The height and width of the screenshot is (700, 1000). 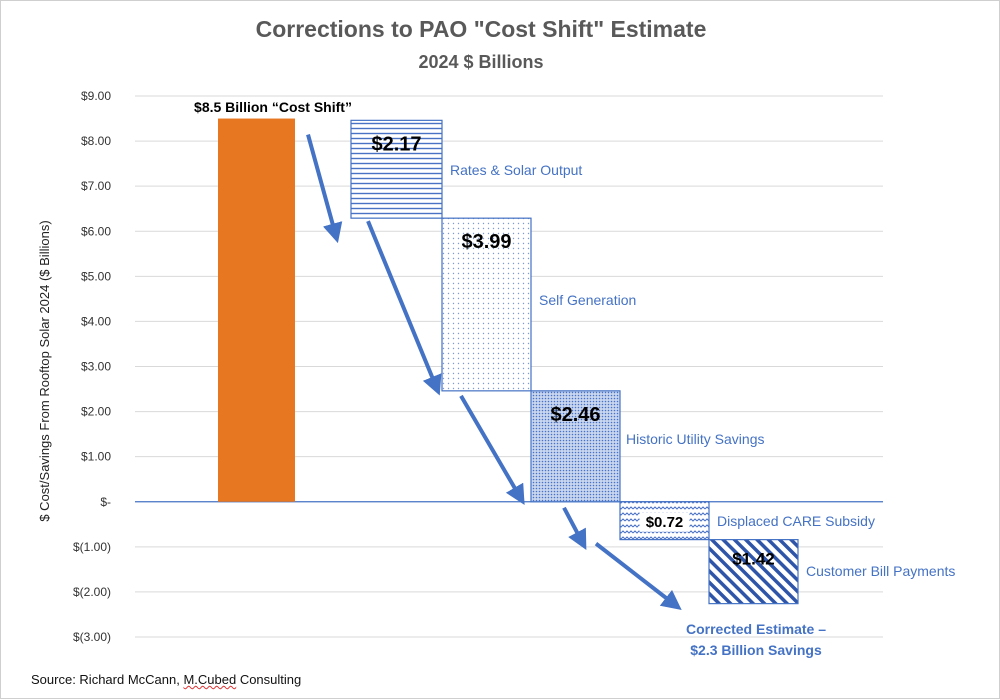 I want to click on value-label-bg, so click(x=664, y=522).